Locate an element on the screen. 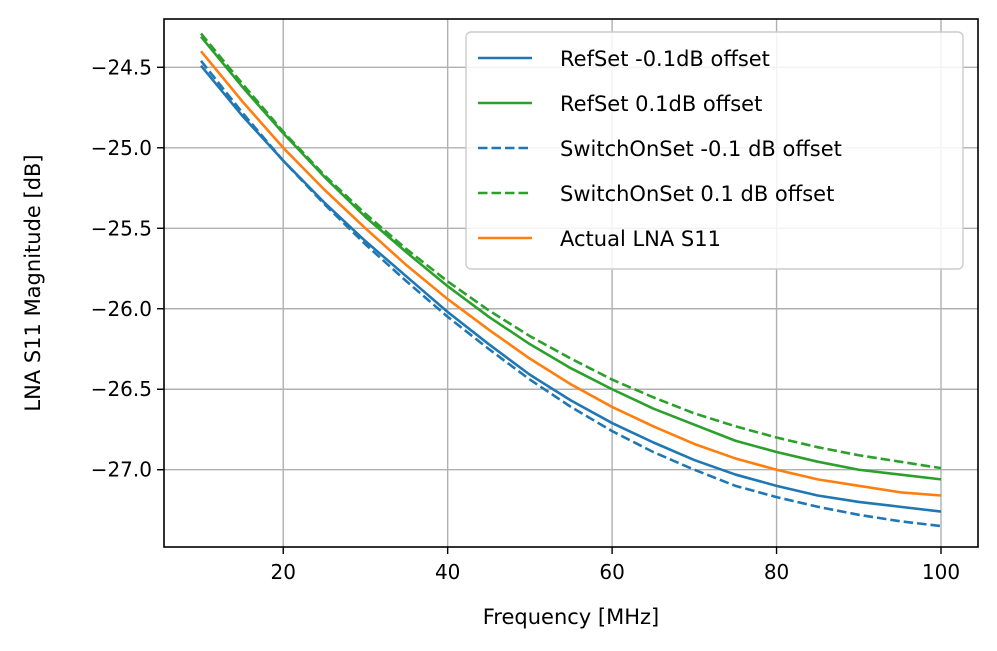 The width and height of the screenshot is (997, 651). x-axis-label: Frequency [MHz] is located at coordinates (571, 617).